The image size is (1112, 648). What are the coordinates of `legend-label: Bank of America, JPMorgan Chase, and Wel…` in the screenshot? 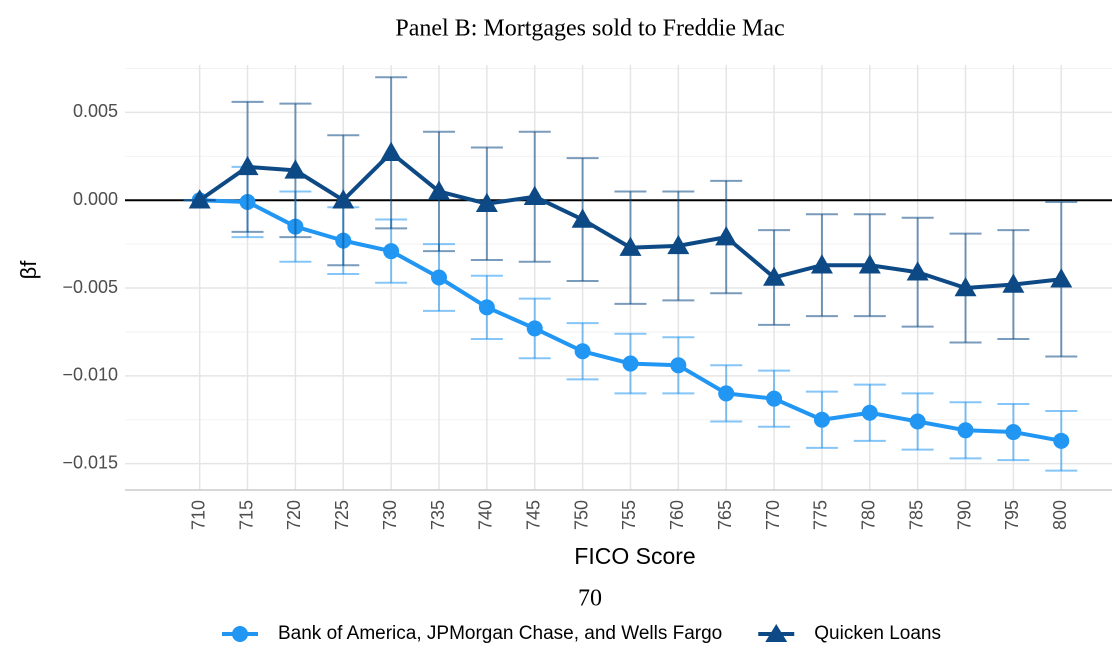 It's located at (500, 633).